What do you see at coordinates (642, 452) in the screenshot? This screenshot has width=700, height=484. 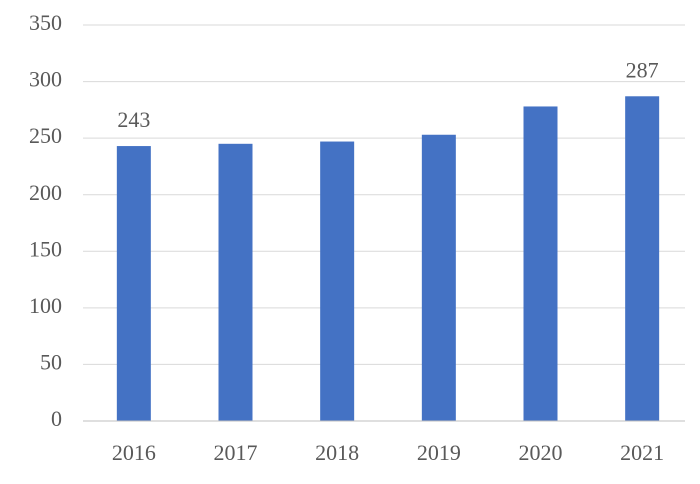 I see `x-tick-label: 2021` at bounding box center [642, 452].